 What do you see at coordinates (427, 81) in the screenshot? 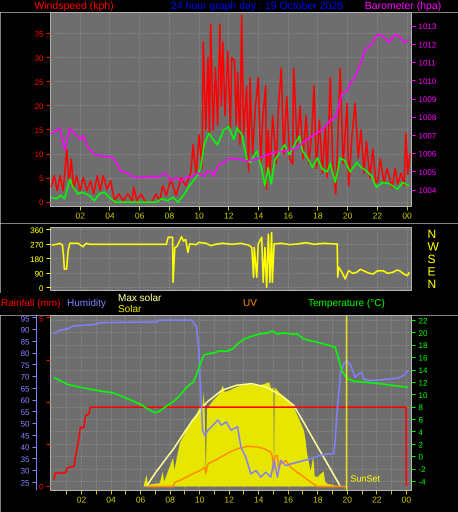
I see `y2-tick-label: 1010` at bounding box center [427, 81].